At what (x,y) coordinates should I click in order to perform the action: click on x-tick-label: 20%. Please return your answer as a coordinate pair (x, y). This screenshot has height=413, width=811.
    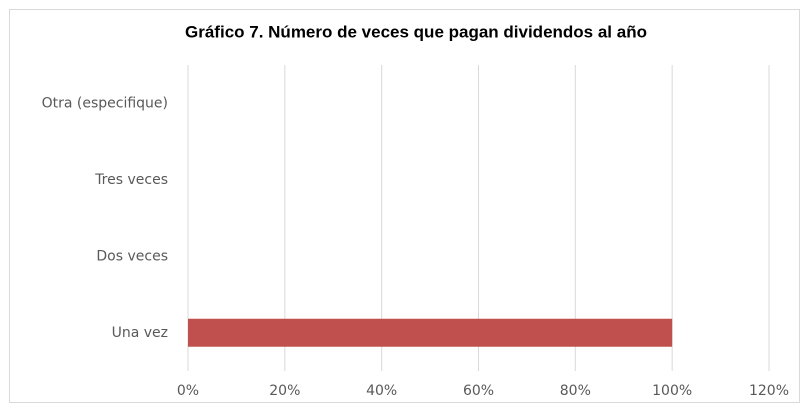
    Looking at the image, I should click on (284, 391).